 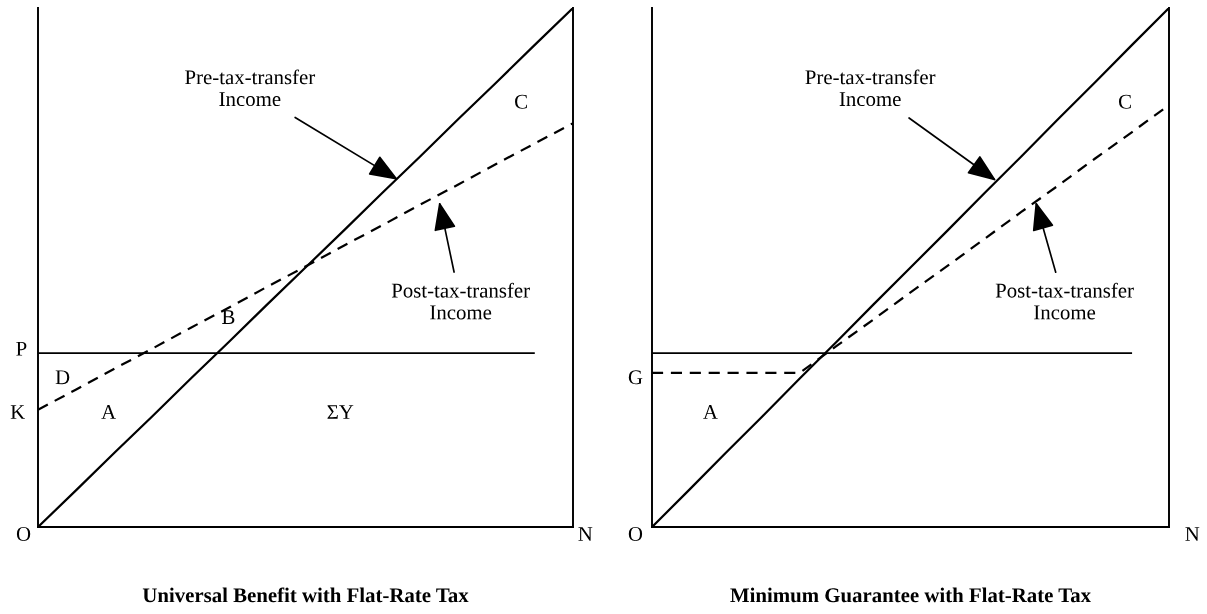 What do you see at coordinates (340, 412) in the screenshot?
I see `annotation: ΣY` at bounding box center [340, 412].